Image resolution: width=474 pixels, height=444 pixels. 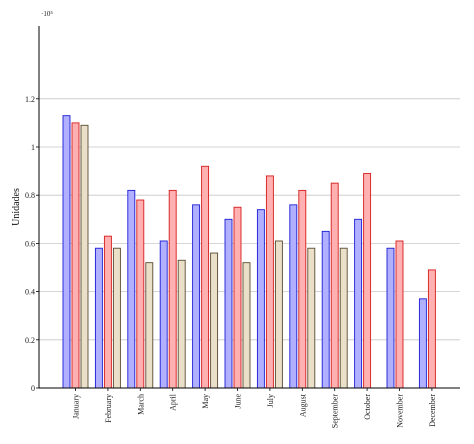 What do you see at coordinates (269, 282) in the screenshot?
I see `bar-series-2-july` at bounding box center [269, 282].